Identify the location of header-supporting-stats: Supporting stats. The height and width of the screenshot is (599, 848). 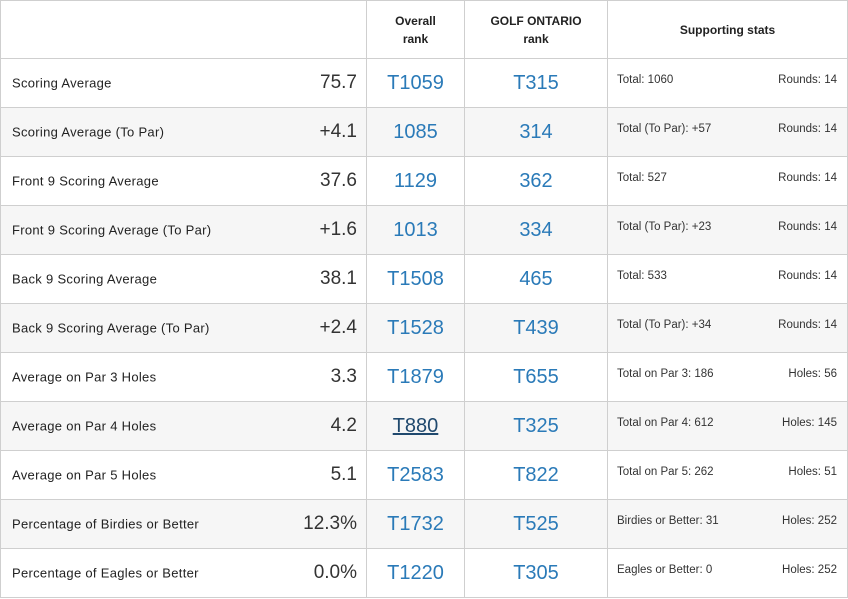
(727, 29).